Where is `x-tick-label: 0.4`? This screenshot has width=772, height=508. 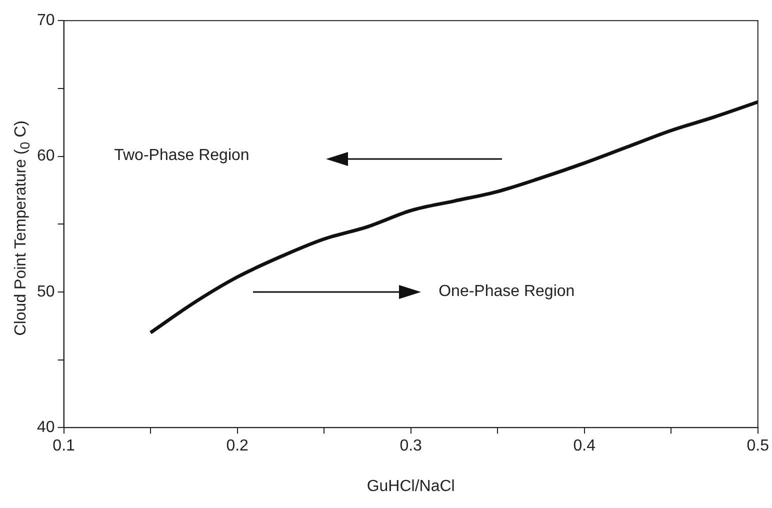
x-tick-label: 0.4 is located at coordinates (584, 446).